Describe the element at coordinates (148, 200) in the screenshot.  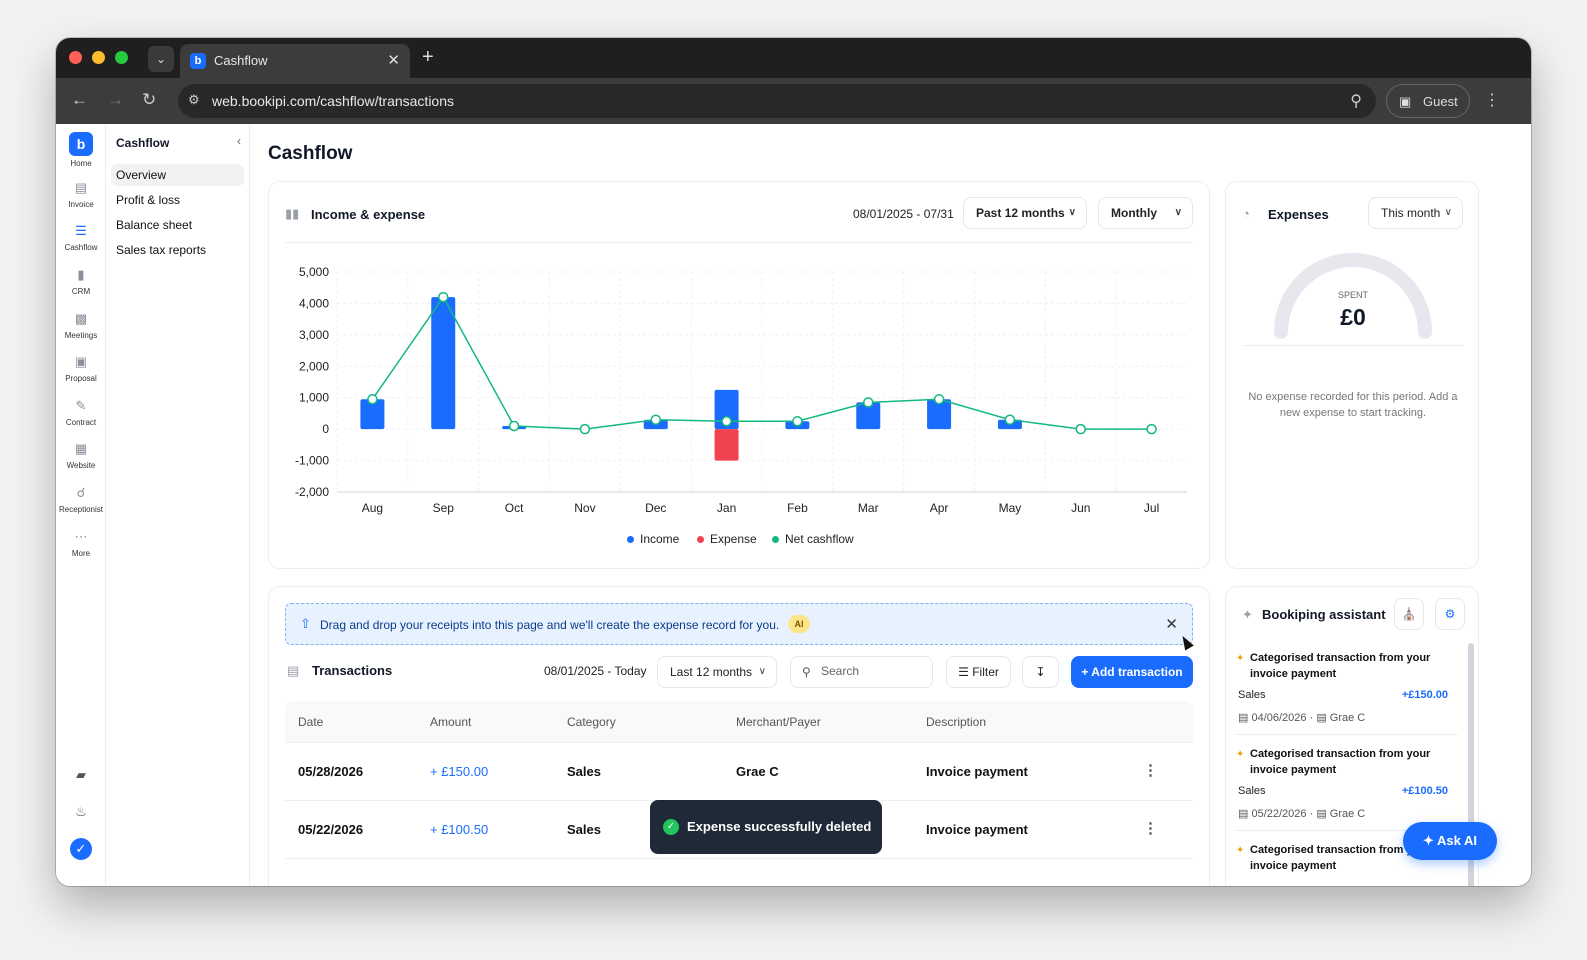
I see `subnav-item-profit-loss: Profit & loss` at that location.